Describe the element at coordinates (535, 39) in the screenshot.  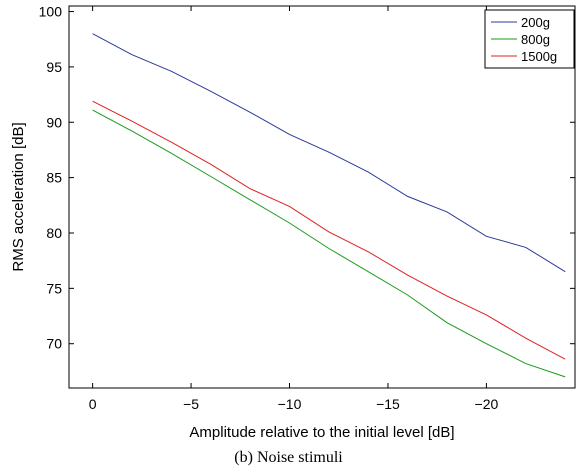
I see `legend-label: 800g` at that location.